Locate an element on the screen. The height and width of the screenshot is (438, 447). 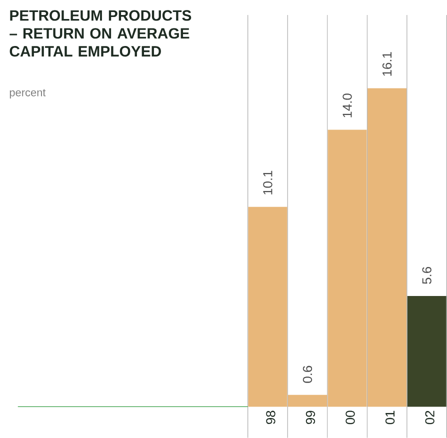
bar is located at coordinates (426, 351).